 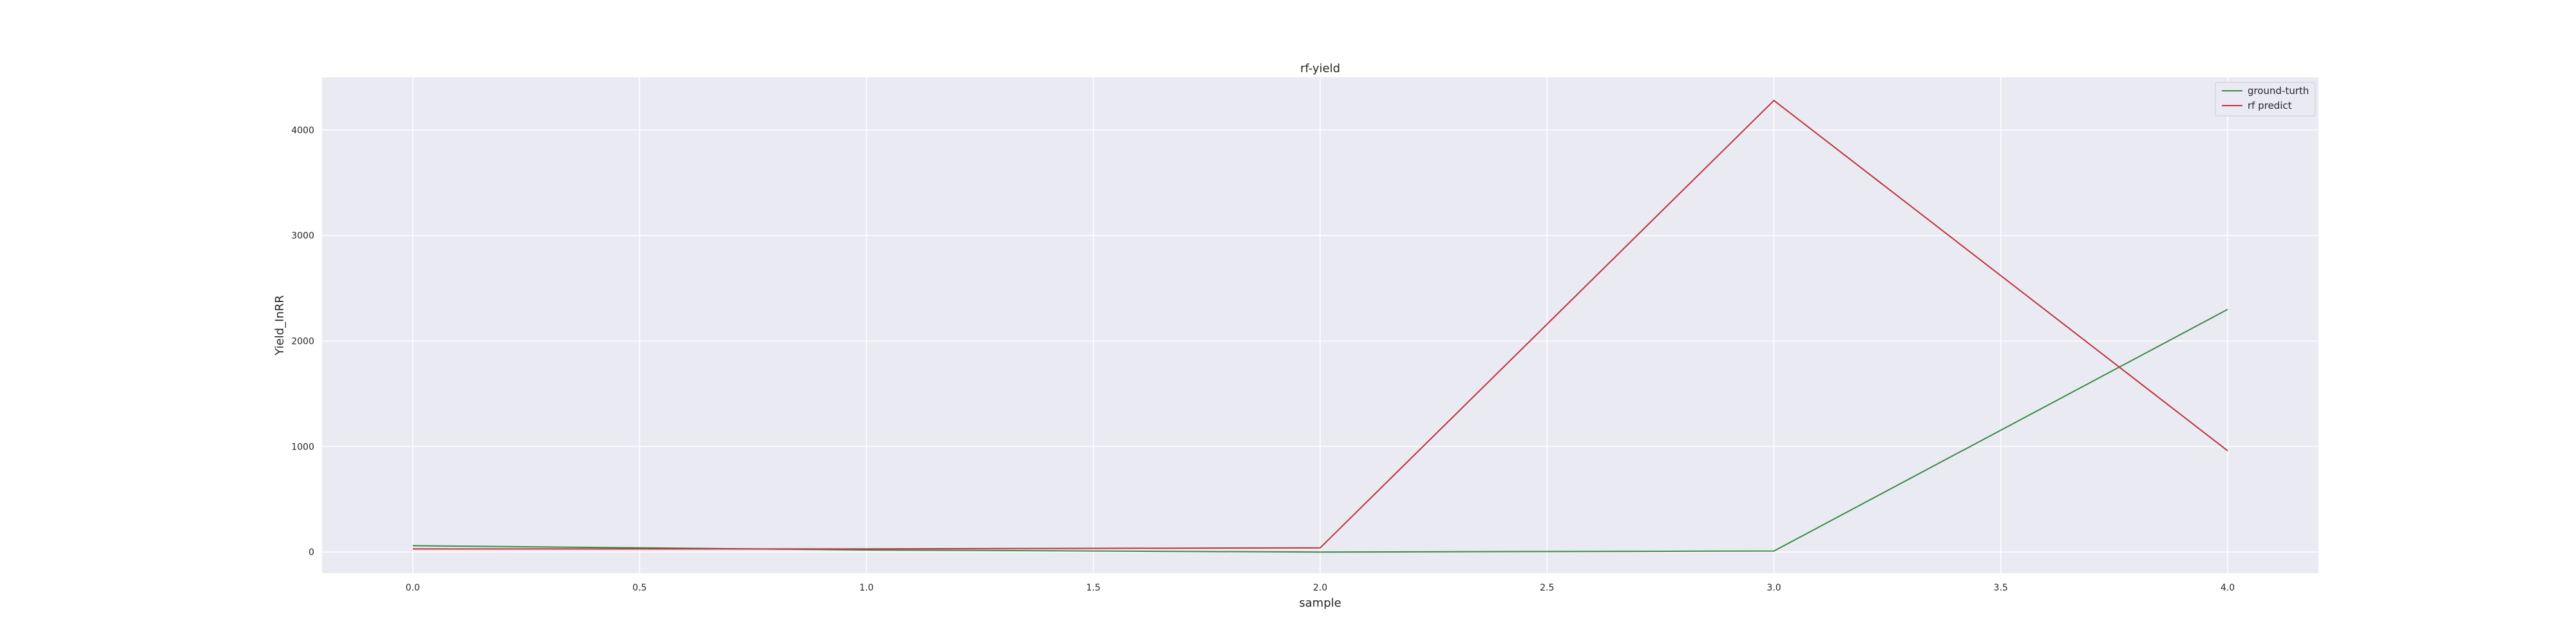 I want to click on y-tick-label: 2000, so click(x=302, y=342).